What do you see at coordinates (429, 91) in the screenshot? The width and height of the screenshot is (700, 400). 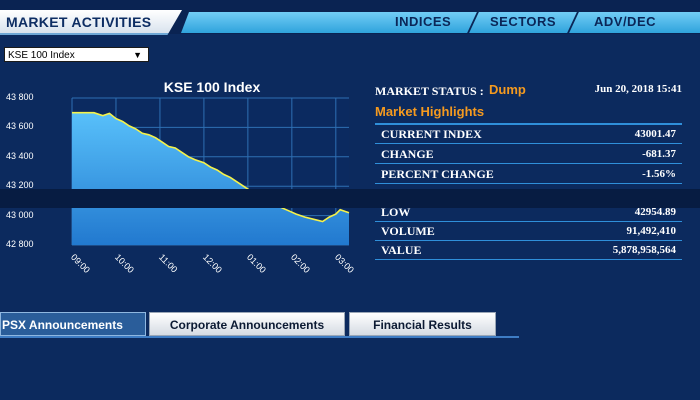 I see `market-status-label: MARKET STATUS :` at bounding box center [429, 91].